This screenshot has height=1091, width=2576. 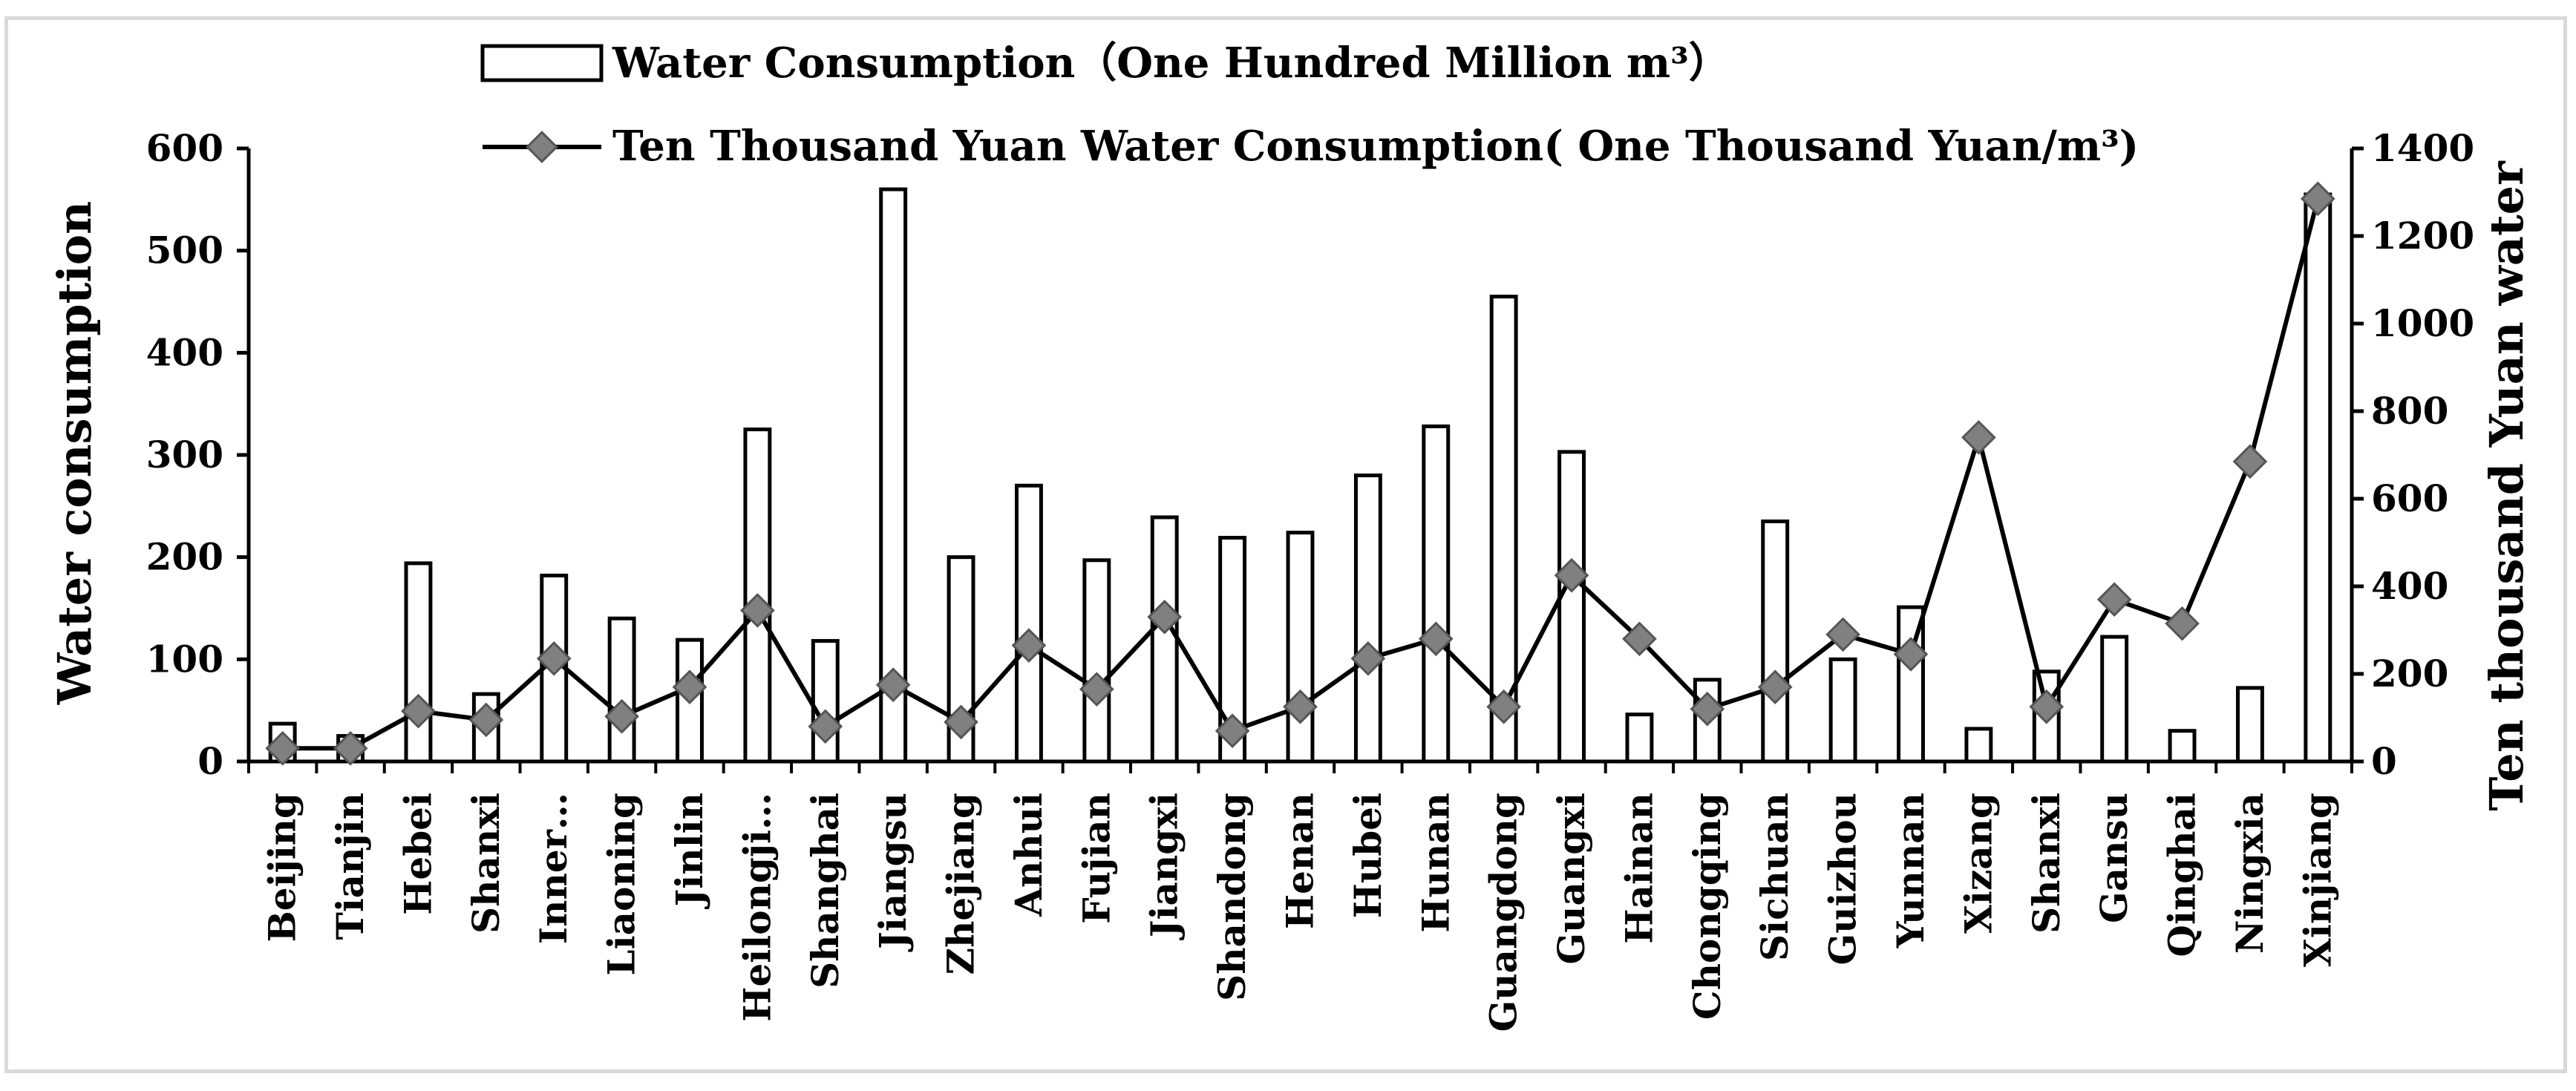 I want to click on line-point-fujian, so click(x=1096, y=689).